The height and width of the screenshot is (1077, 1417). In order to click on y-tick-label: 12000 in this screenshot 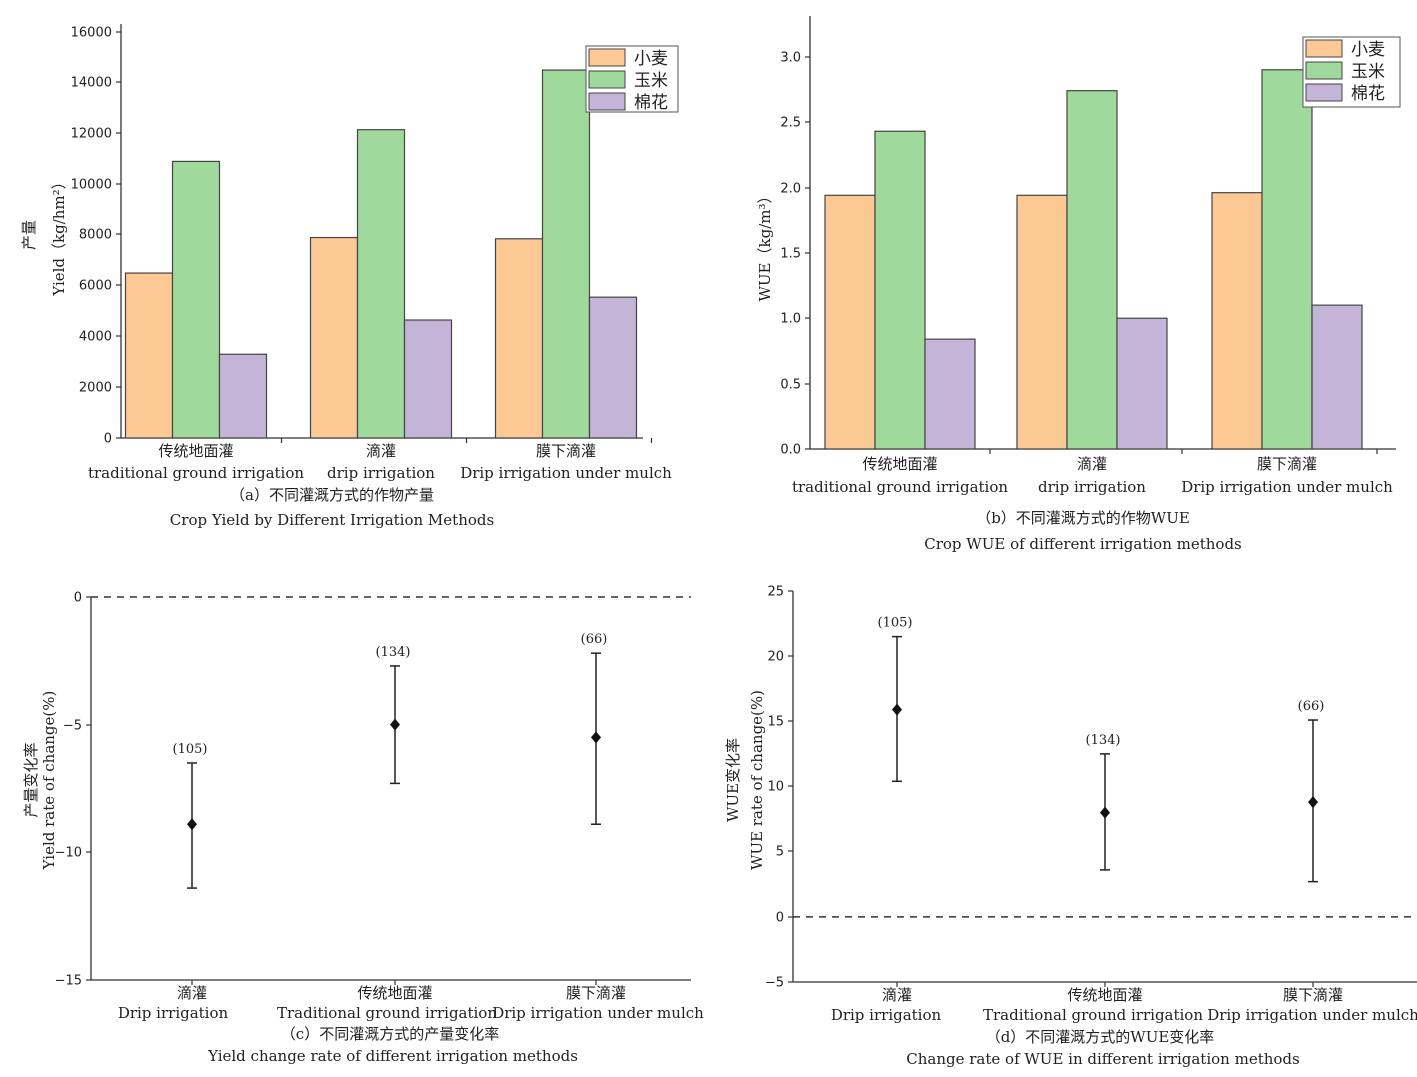, I will do `click(91, 134)`.